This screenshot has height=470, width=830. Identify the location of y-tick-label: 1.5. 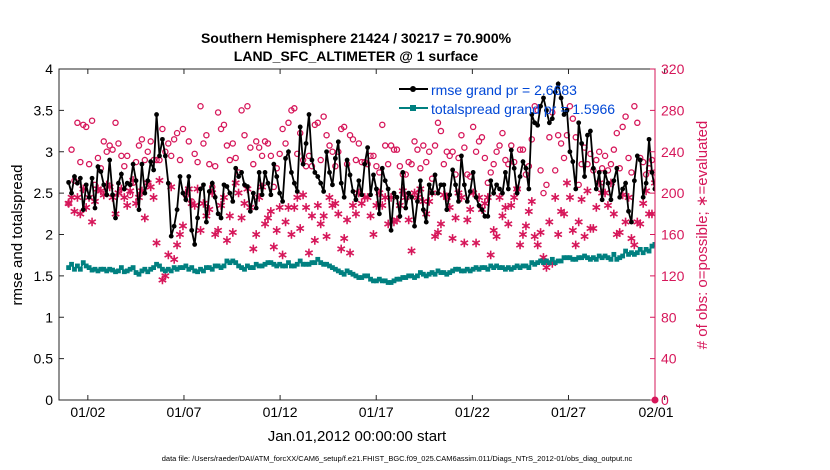
(44, 276).